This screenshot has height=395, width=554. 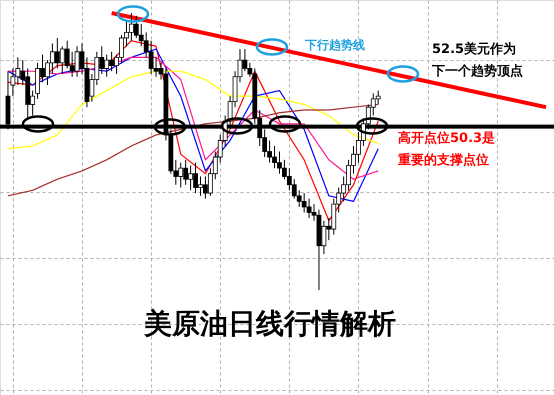 What do you see at coordinates (334, 45) in the screenshot?
I see `annotation: 下行趋势线` at bounding box center [334, 45].